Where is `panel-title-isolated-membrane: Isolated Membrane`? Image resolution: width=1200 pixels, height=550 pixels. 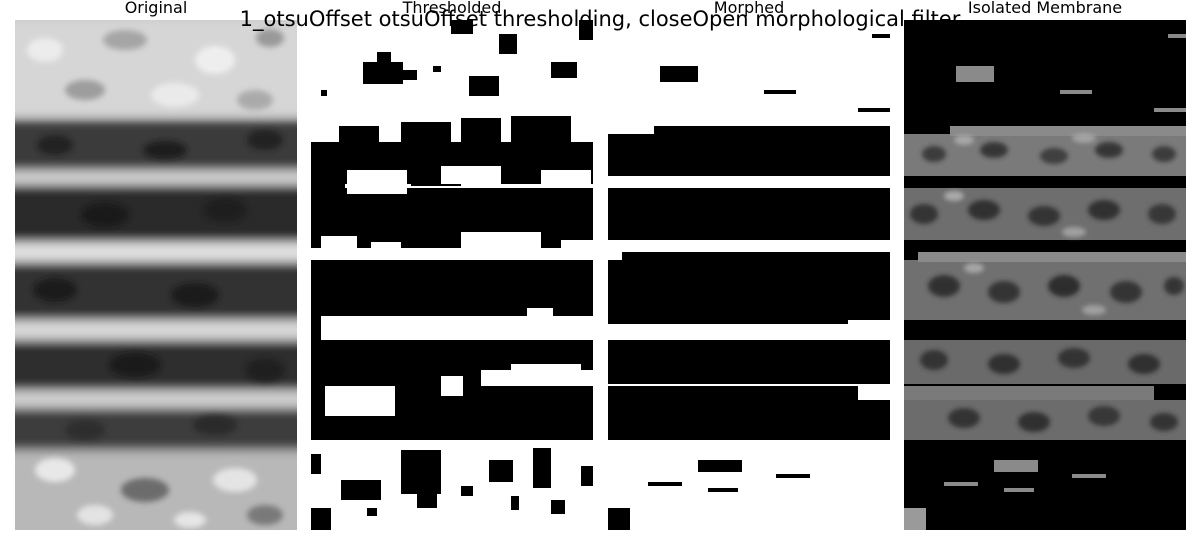 panel-title-isolated-membrane: Isolated Membrane is located at coordinates (1045, 8).